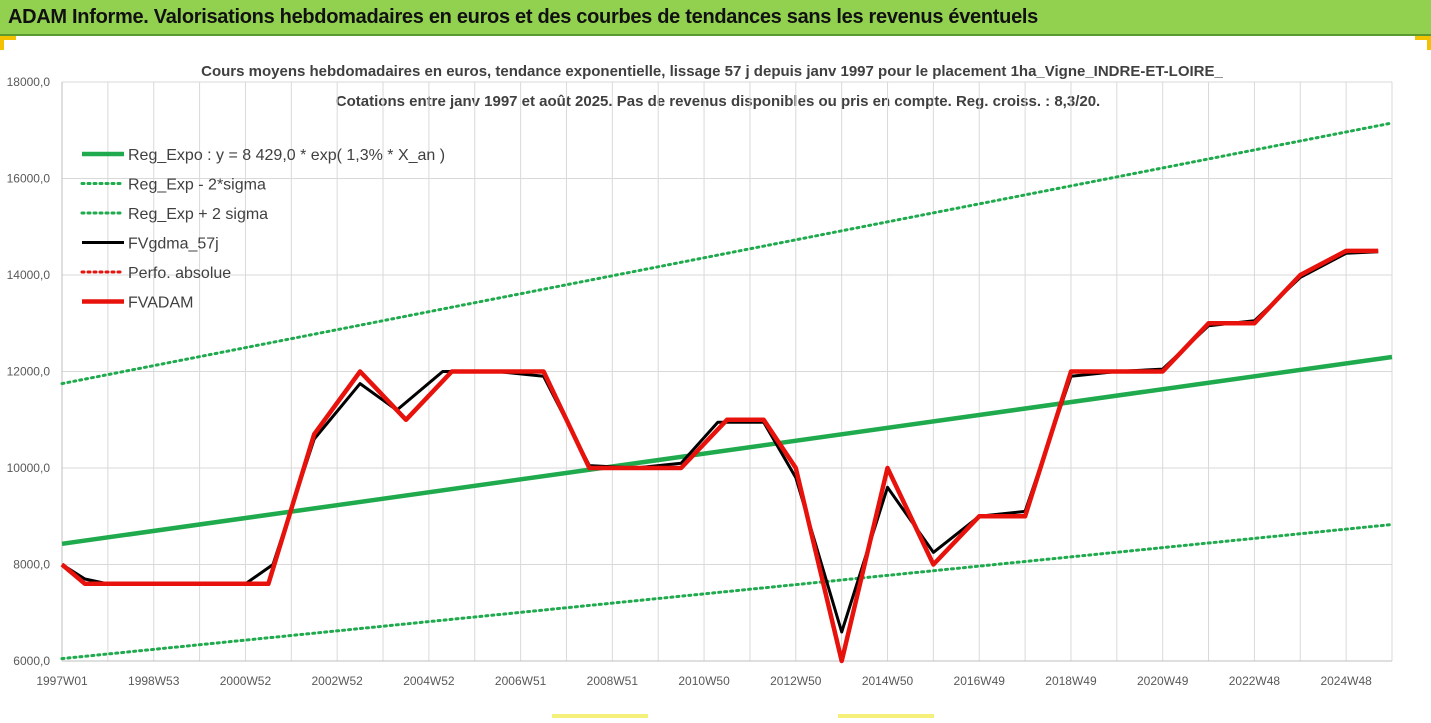  What do you see at coordinates (29, 275) in the screenshot?
I see `y-tick-label: 14000,0` at bounding box center [29, 275].